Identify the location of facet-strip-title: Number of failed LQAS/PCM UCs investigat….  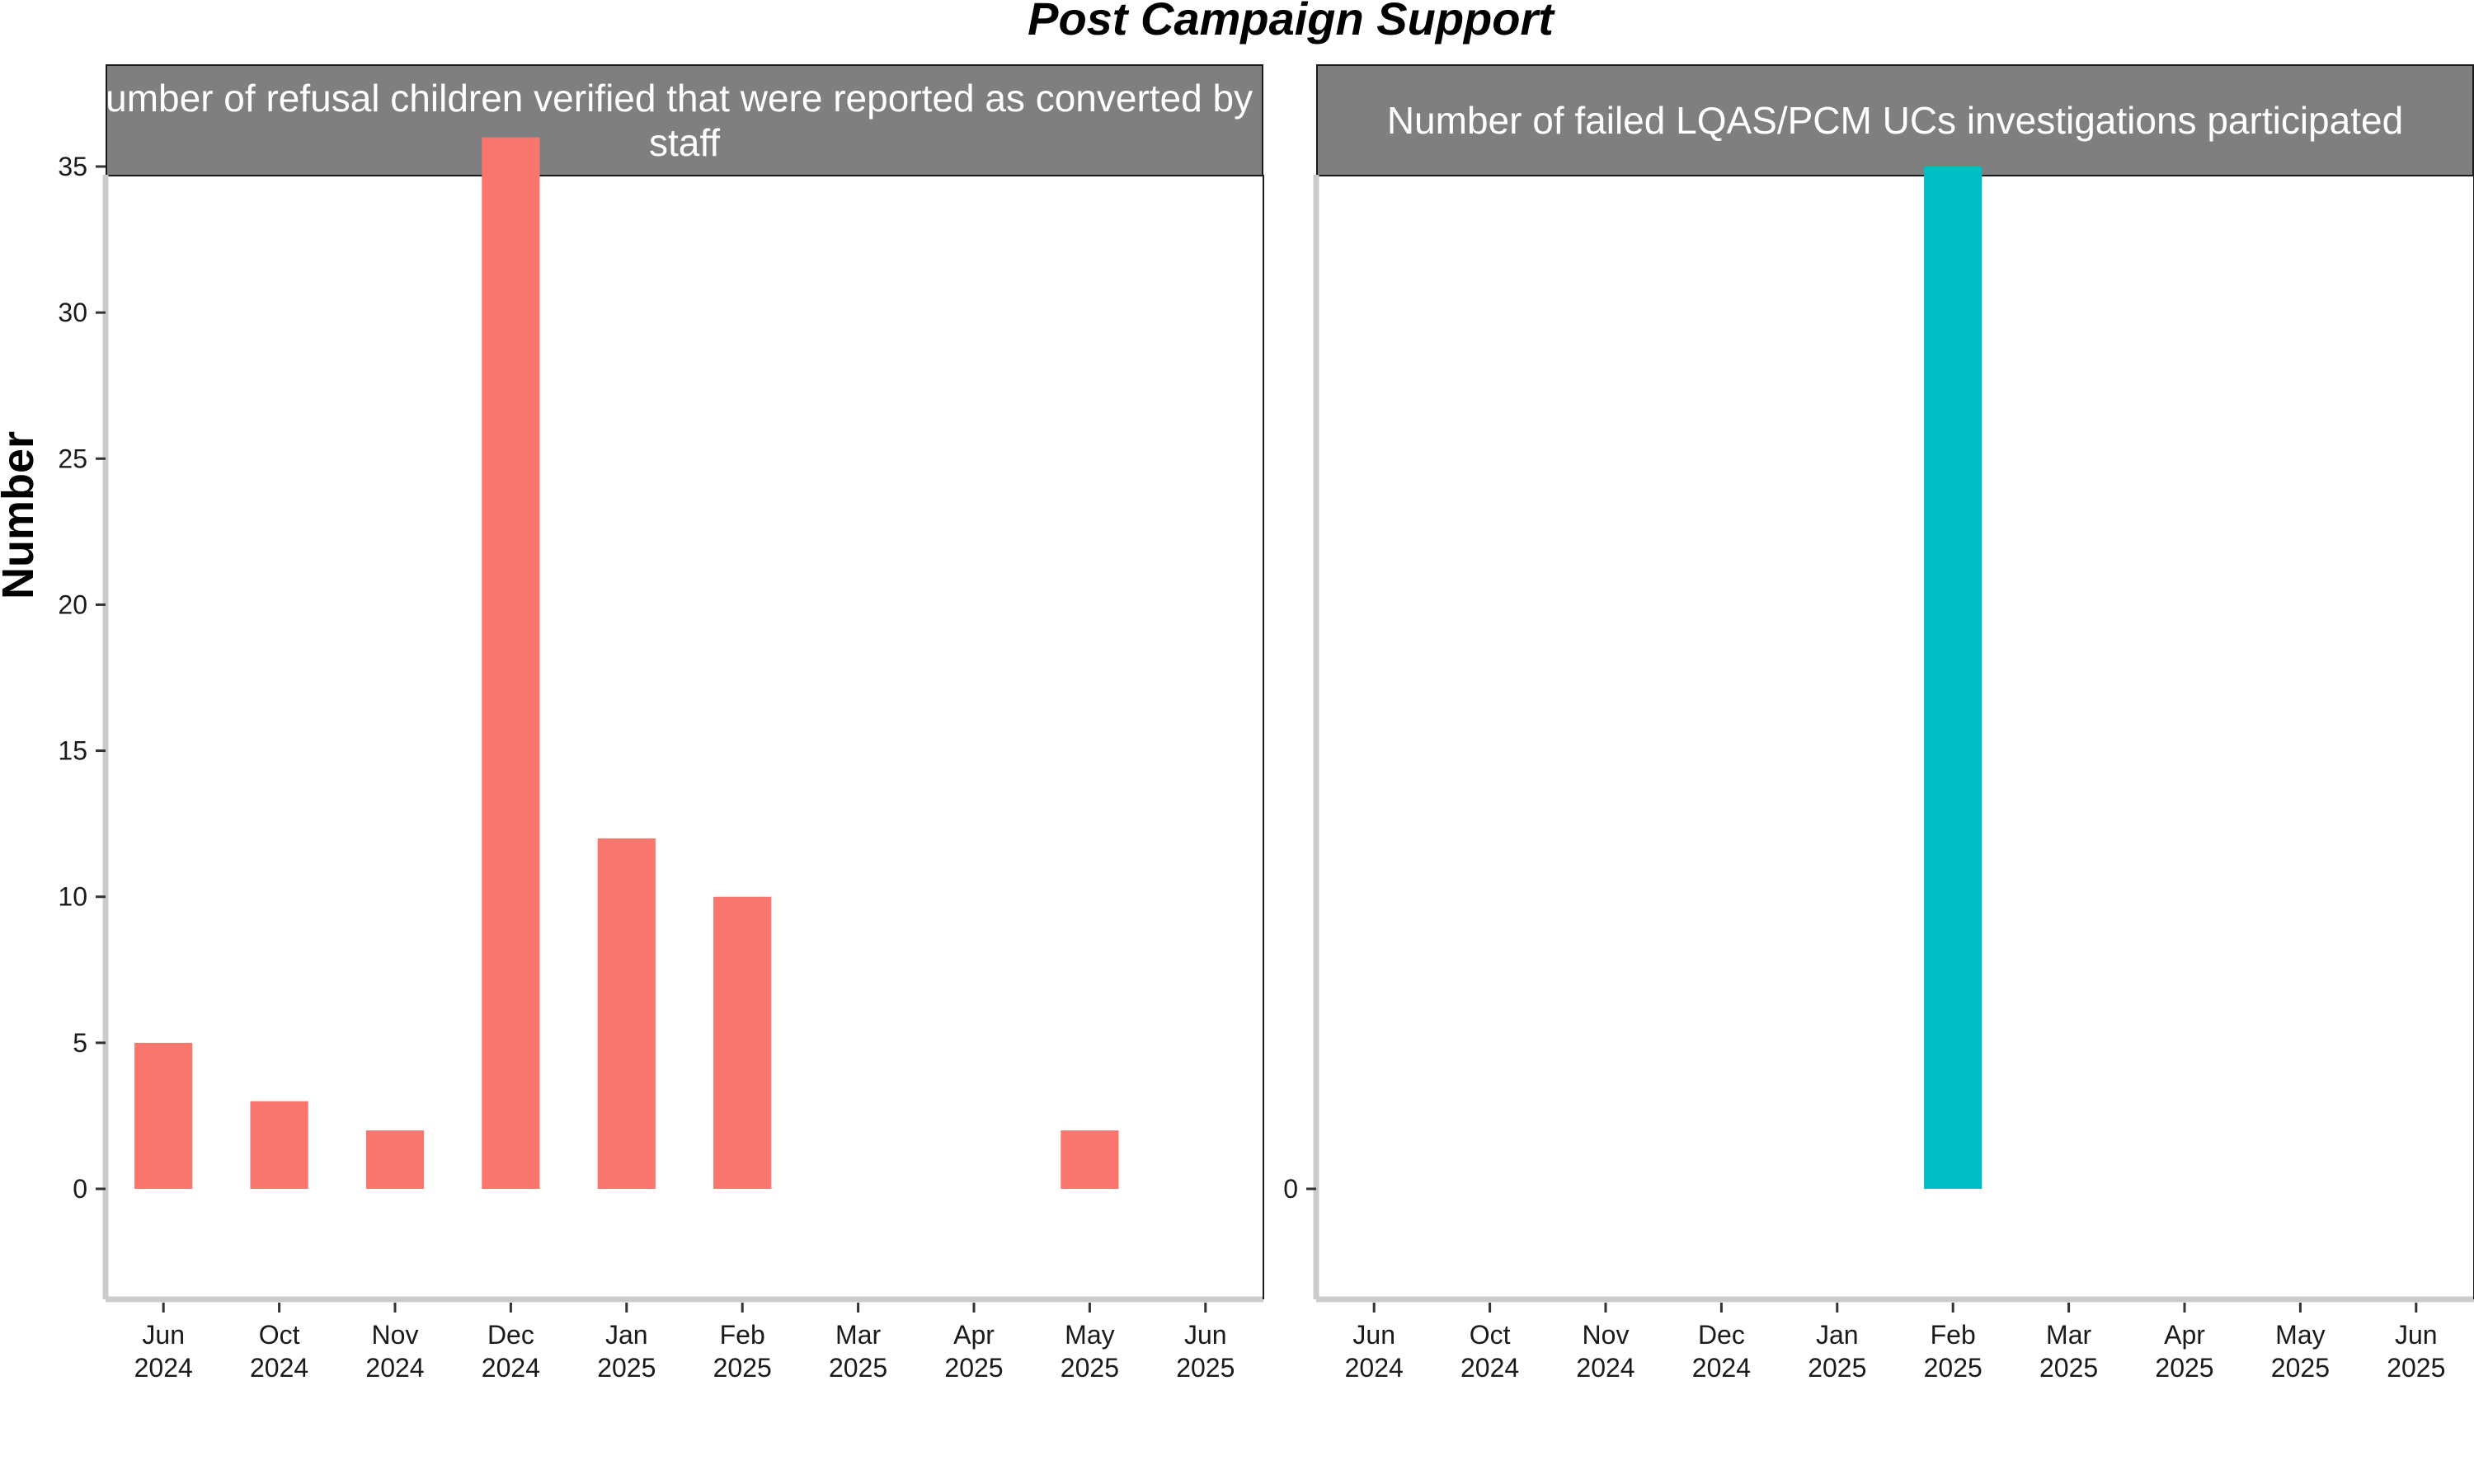
(1895, 120).